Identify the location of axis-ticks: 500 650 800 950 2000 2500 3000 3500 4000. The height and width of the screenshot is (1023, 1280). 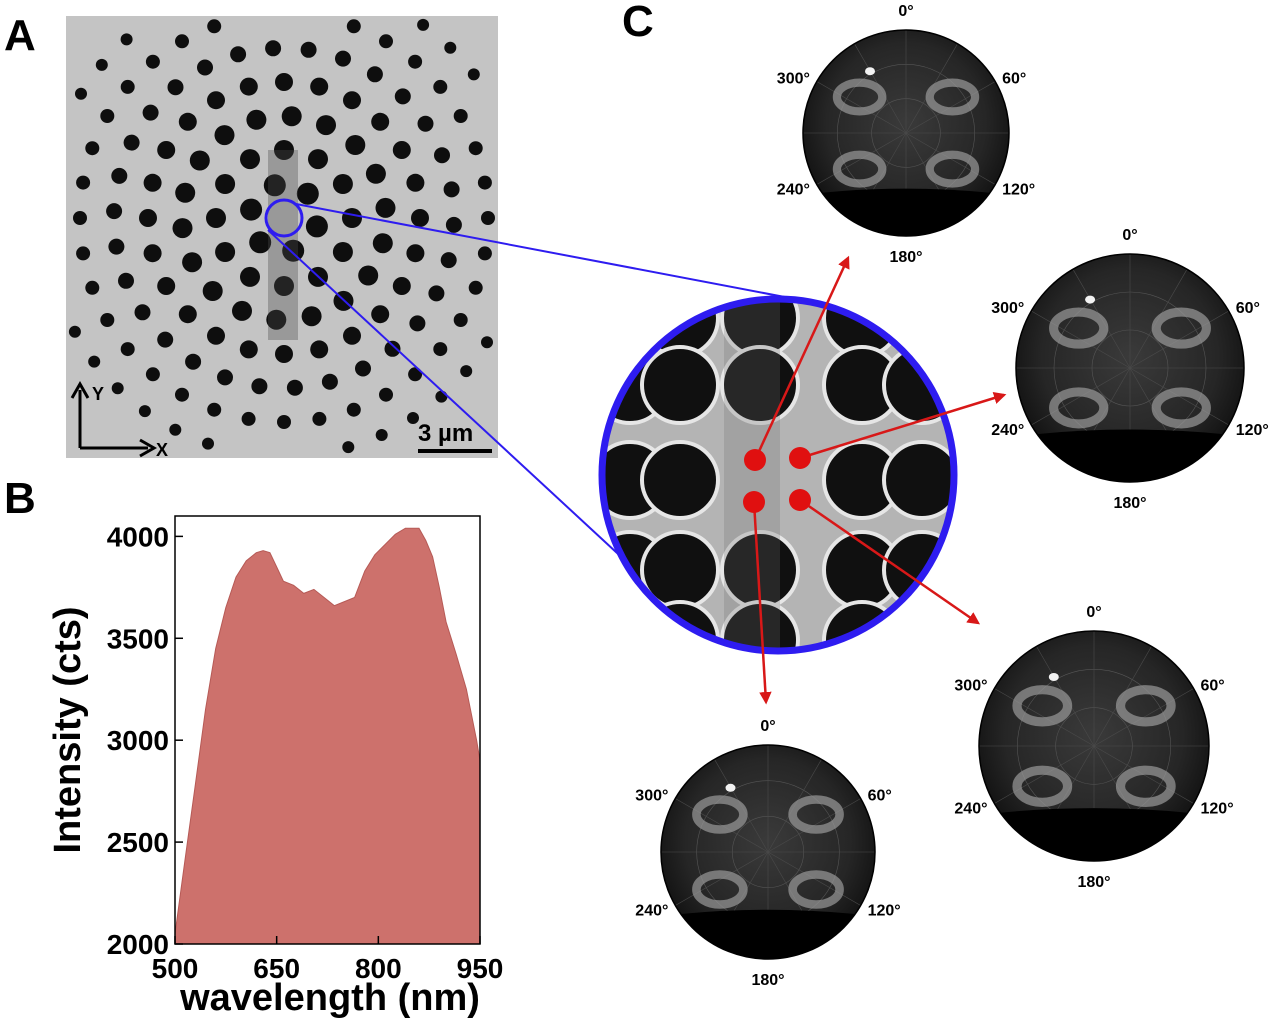
(305, 752).